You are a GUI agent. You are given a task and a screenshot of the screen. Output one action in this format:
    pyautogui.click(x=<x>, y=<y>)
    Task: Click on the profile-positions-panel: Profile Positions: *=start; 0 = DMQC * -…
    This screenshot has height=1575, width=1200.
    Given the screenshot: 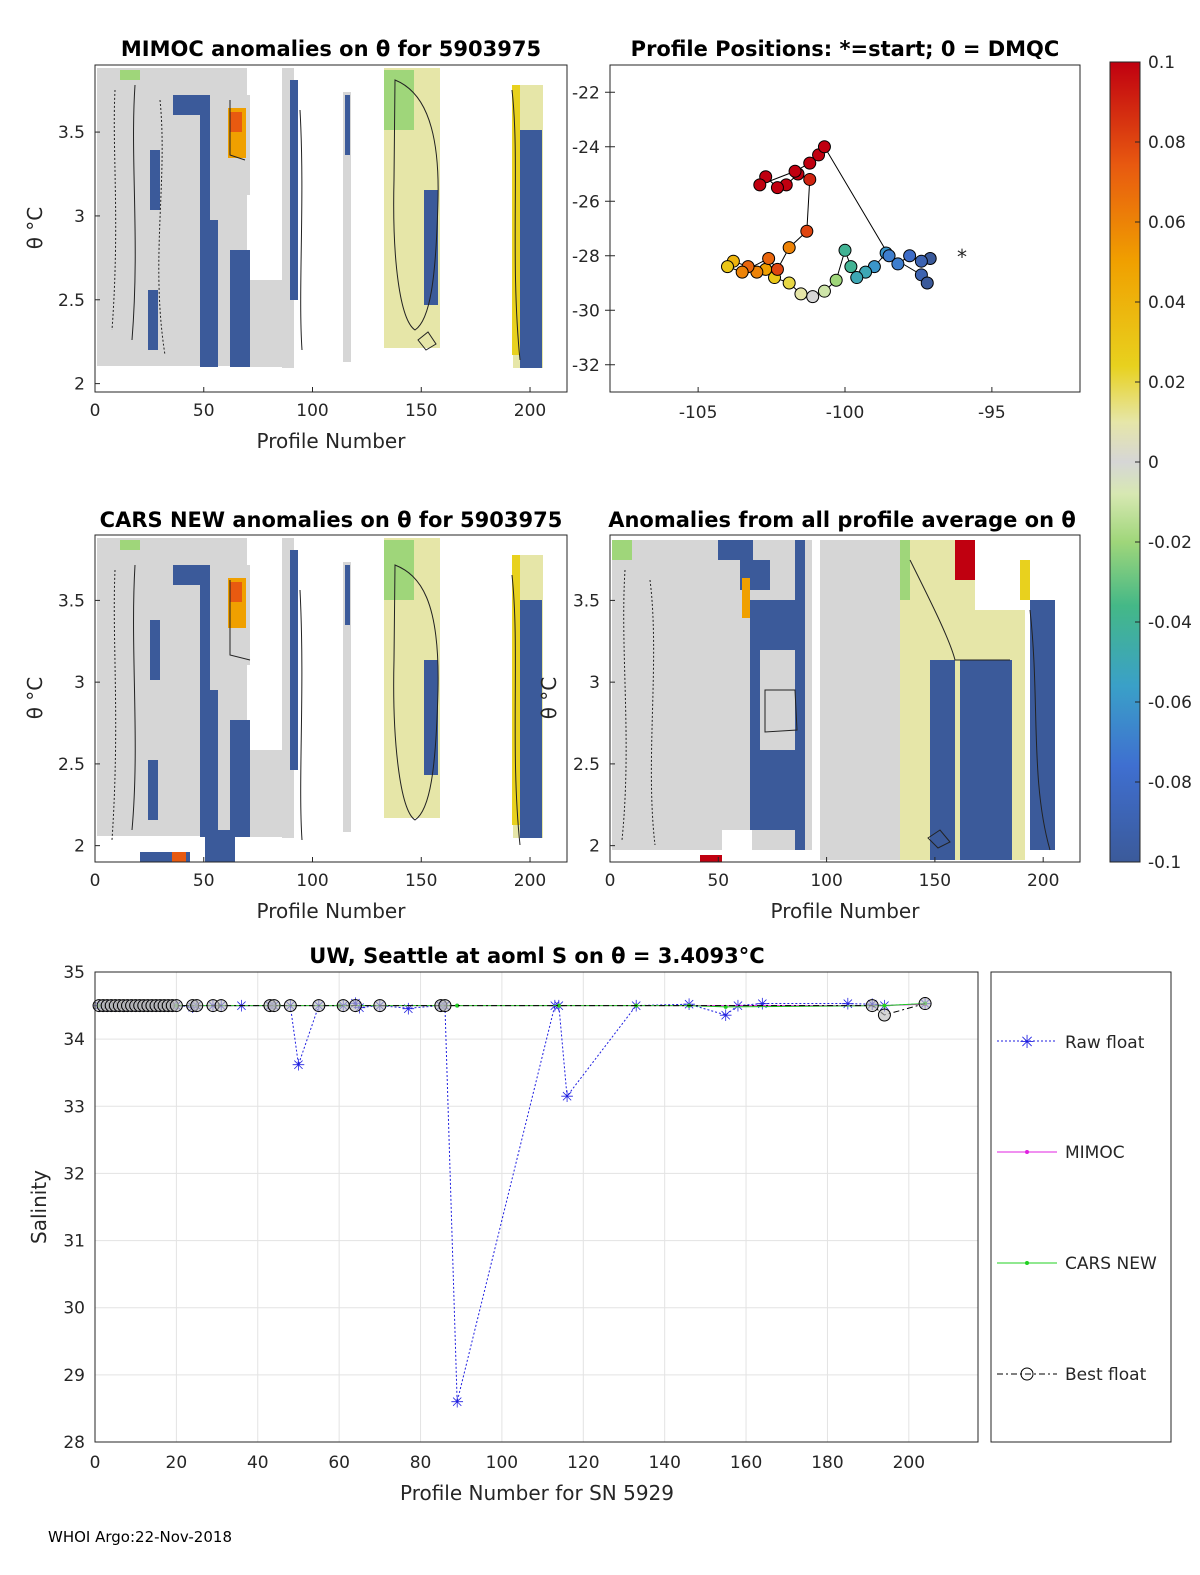 What is the action you would take?
    pyautogui.click(x=826, y=230)
    